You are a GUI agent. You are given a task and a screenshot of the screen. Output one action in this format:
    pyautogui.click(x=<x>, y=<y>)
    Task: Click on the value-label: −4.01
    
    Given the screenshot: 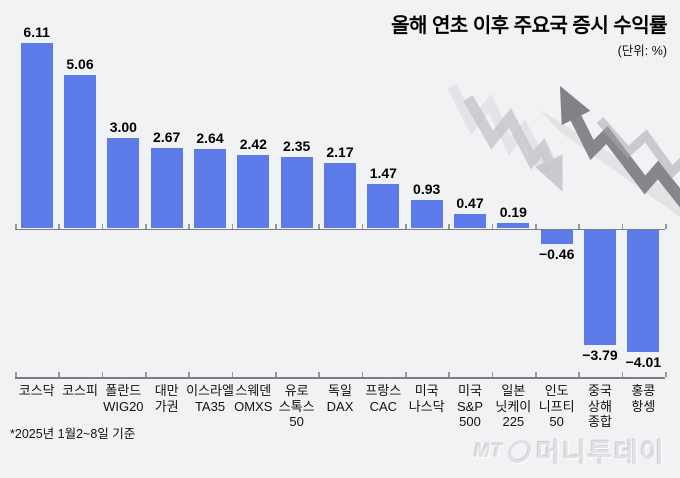 What is the action you would take?
    pyautogui.click(x=643, y=361)
    